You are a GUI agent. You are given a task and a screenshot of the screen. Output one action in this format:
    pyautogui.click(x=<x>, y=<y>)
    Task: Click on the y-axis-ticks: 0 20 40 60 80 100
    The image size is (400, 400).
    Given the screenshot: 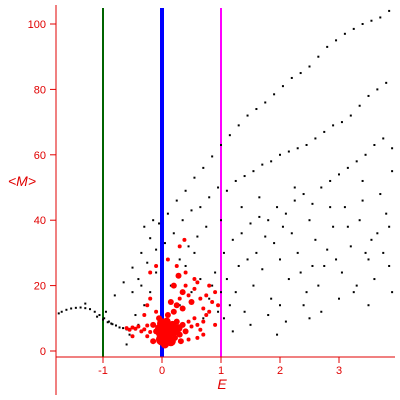 What is the action you would take?
    pyautogui.click(x=42, y=188)
    